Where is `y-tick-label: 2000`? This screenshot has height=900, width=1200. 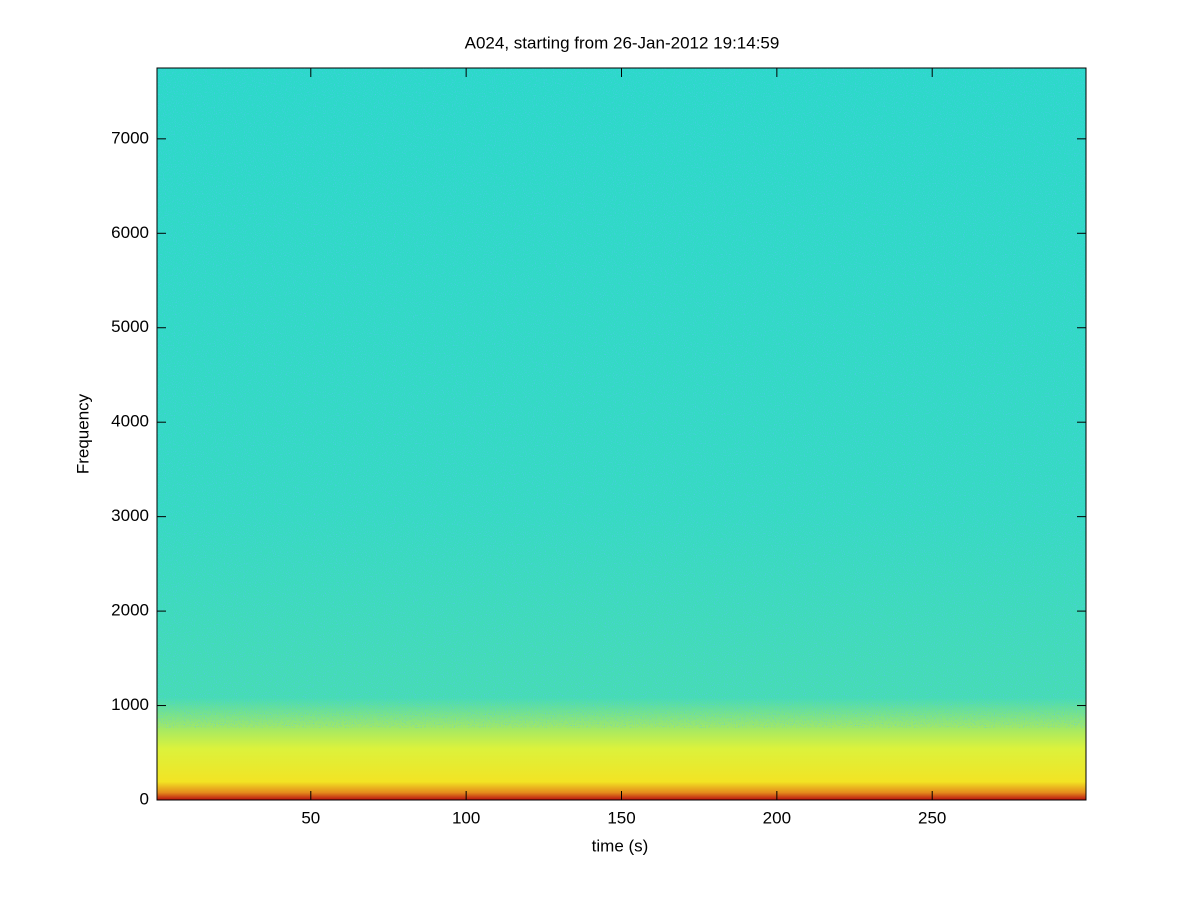 y-tick-label: 2000 is located at coordinates (130, 610).